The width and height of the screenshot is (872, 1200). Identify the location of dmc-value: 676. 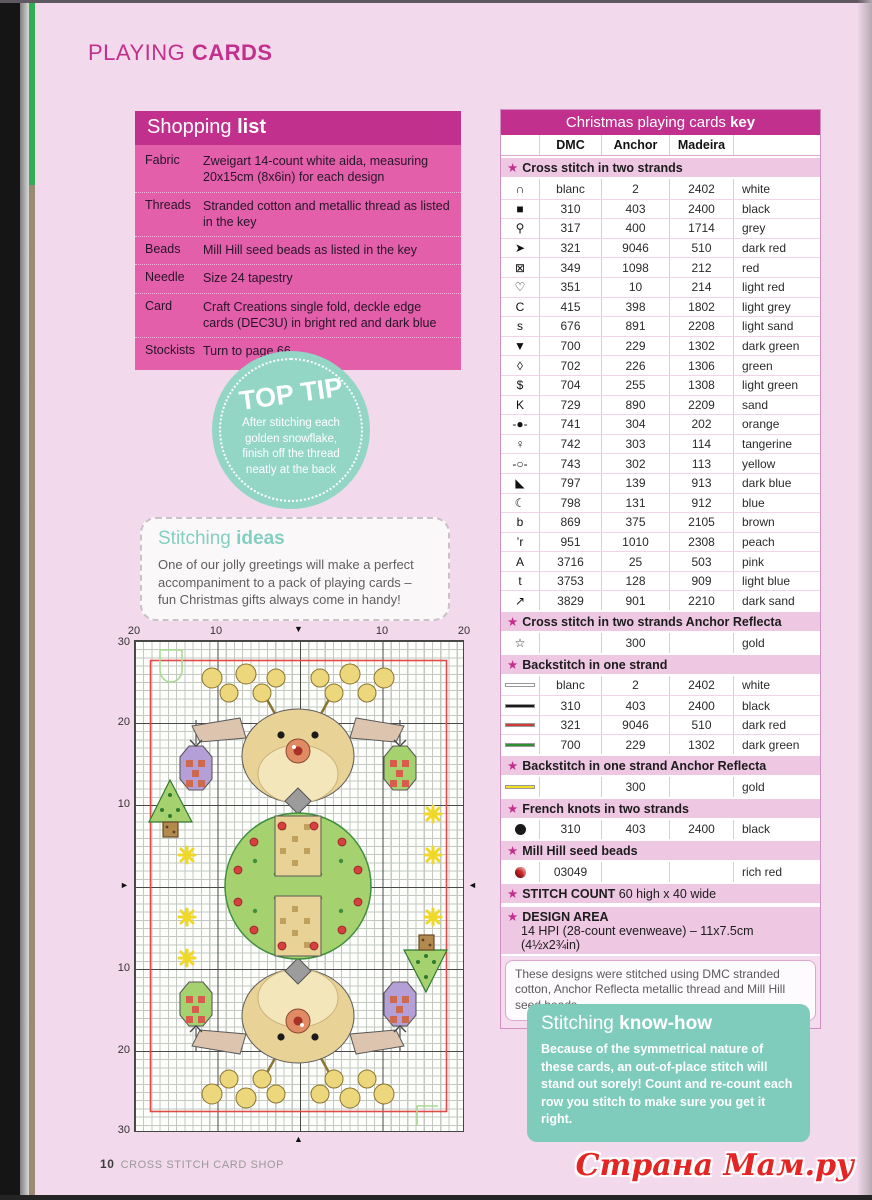
(570, 326).